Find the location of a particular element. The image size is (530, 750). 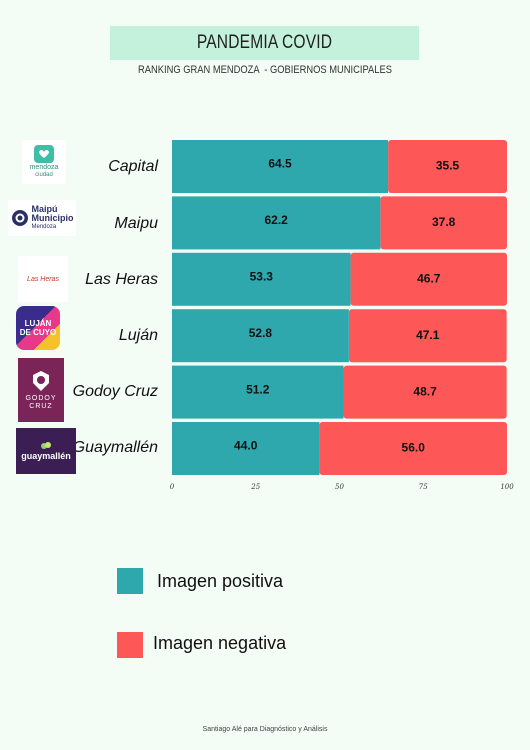

lujan-logo-text-1: LUJÁN is located at coordinates (38, 323).